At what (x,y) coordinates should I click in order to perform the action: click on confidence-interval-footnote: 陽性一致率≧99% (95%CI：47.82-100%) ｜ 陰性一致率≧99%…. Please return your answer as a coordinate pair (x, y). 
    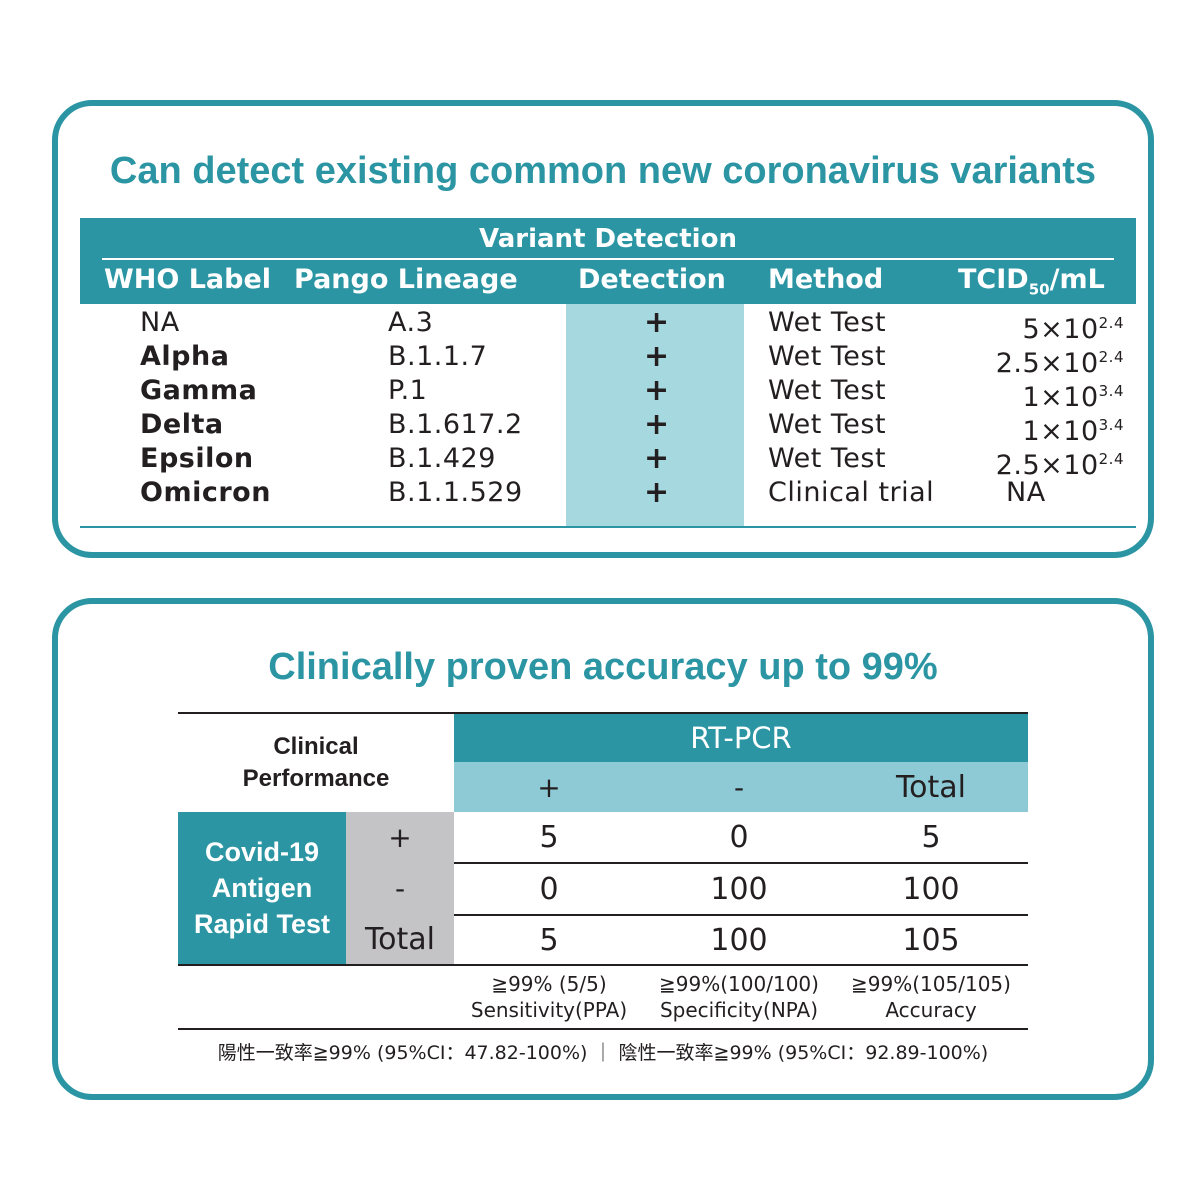
    Looking at the image, I should click on (603, 1052).